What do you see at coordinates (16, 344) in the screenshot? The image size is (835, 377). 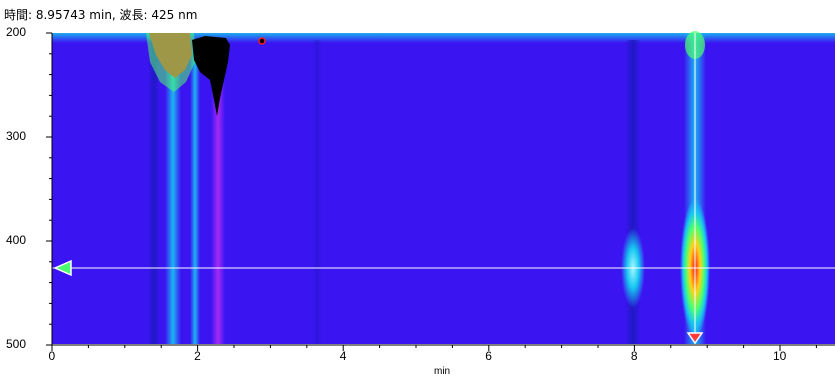 I see `y-tick-label: 500` at bounding box center [16, 344].